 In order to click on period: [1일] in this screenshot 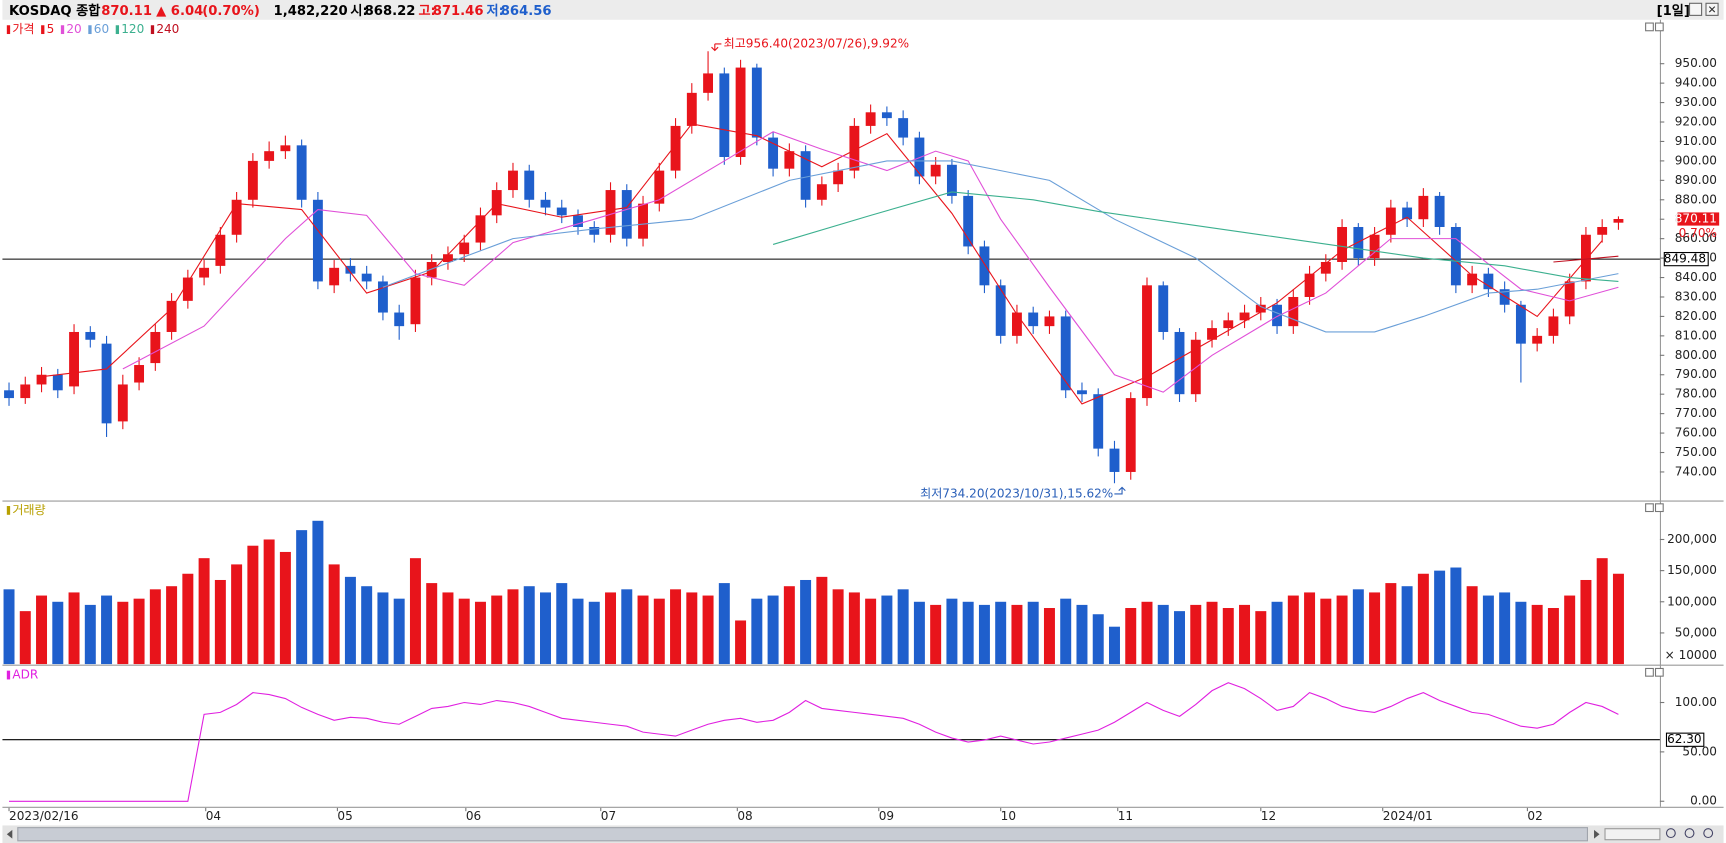, I will do `click(1673, 11)`.